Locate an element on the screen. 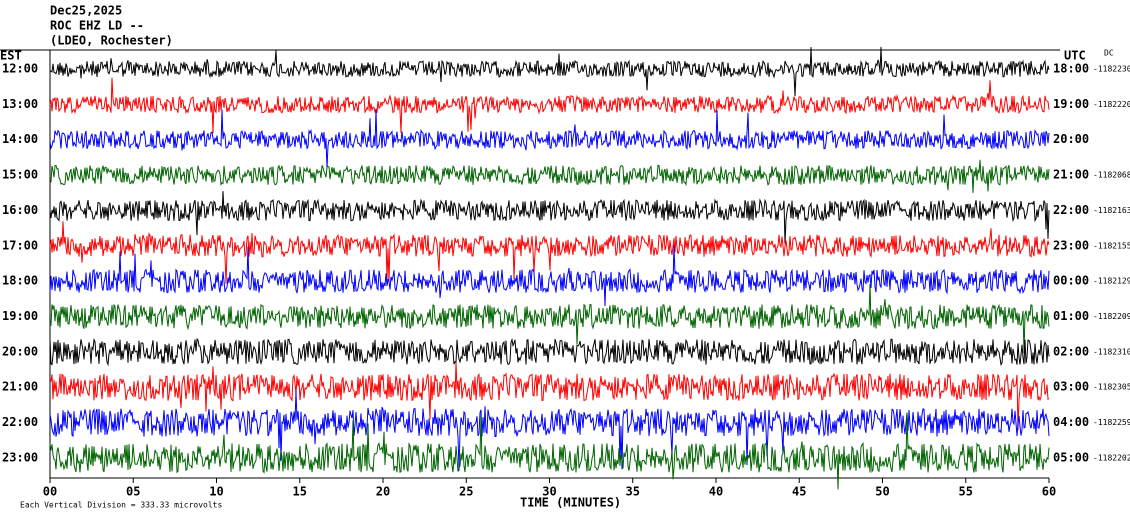 Image resolution: width=1130 pixels, height=519 pixels. est-label: 17:00 is located at coordinates (20, 245).